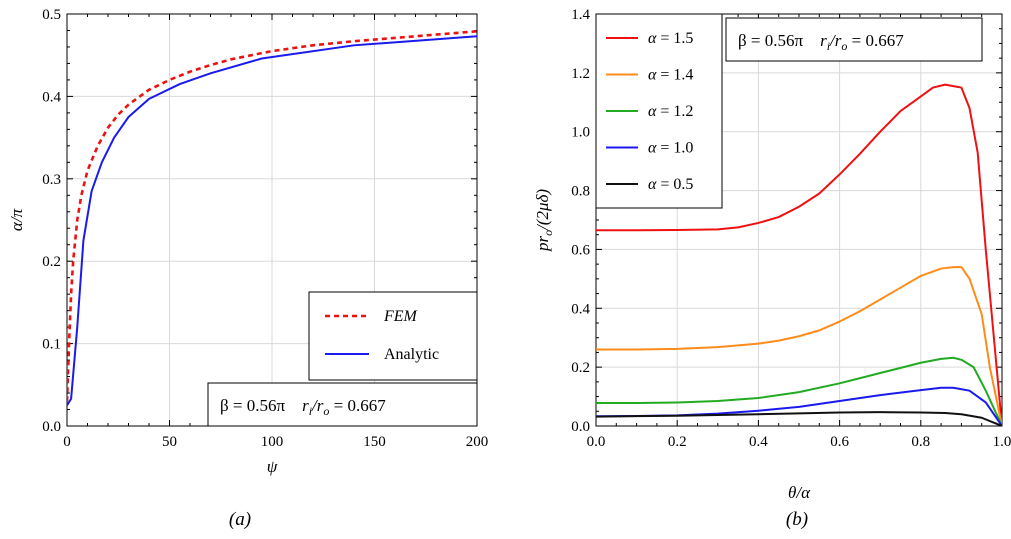 Image resolution: width=1011 pixels, height=539 pixels. What do you see at coordinates (67, 442) in the screenshot?
I see `x-tick-label: 0` at bounding box center [67, 442].